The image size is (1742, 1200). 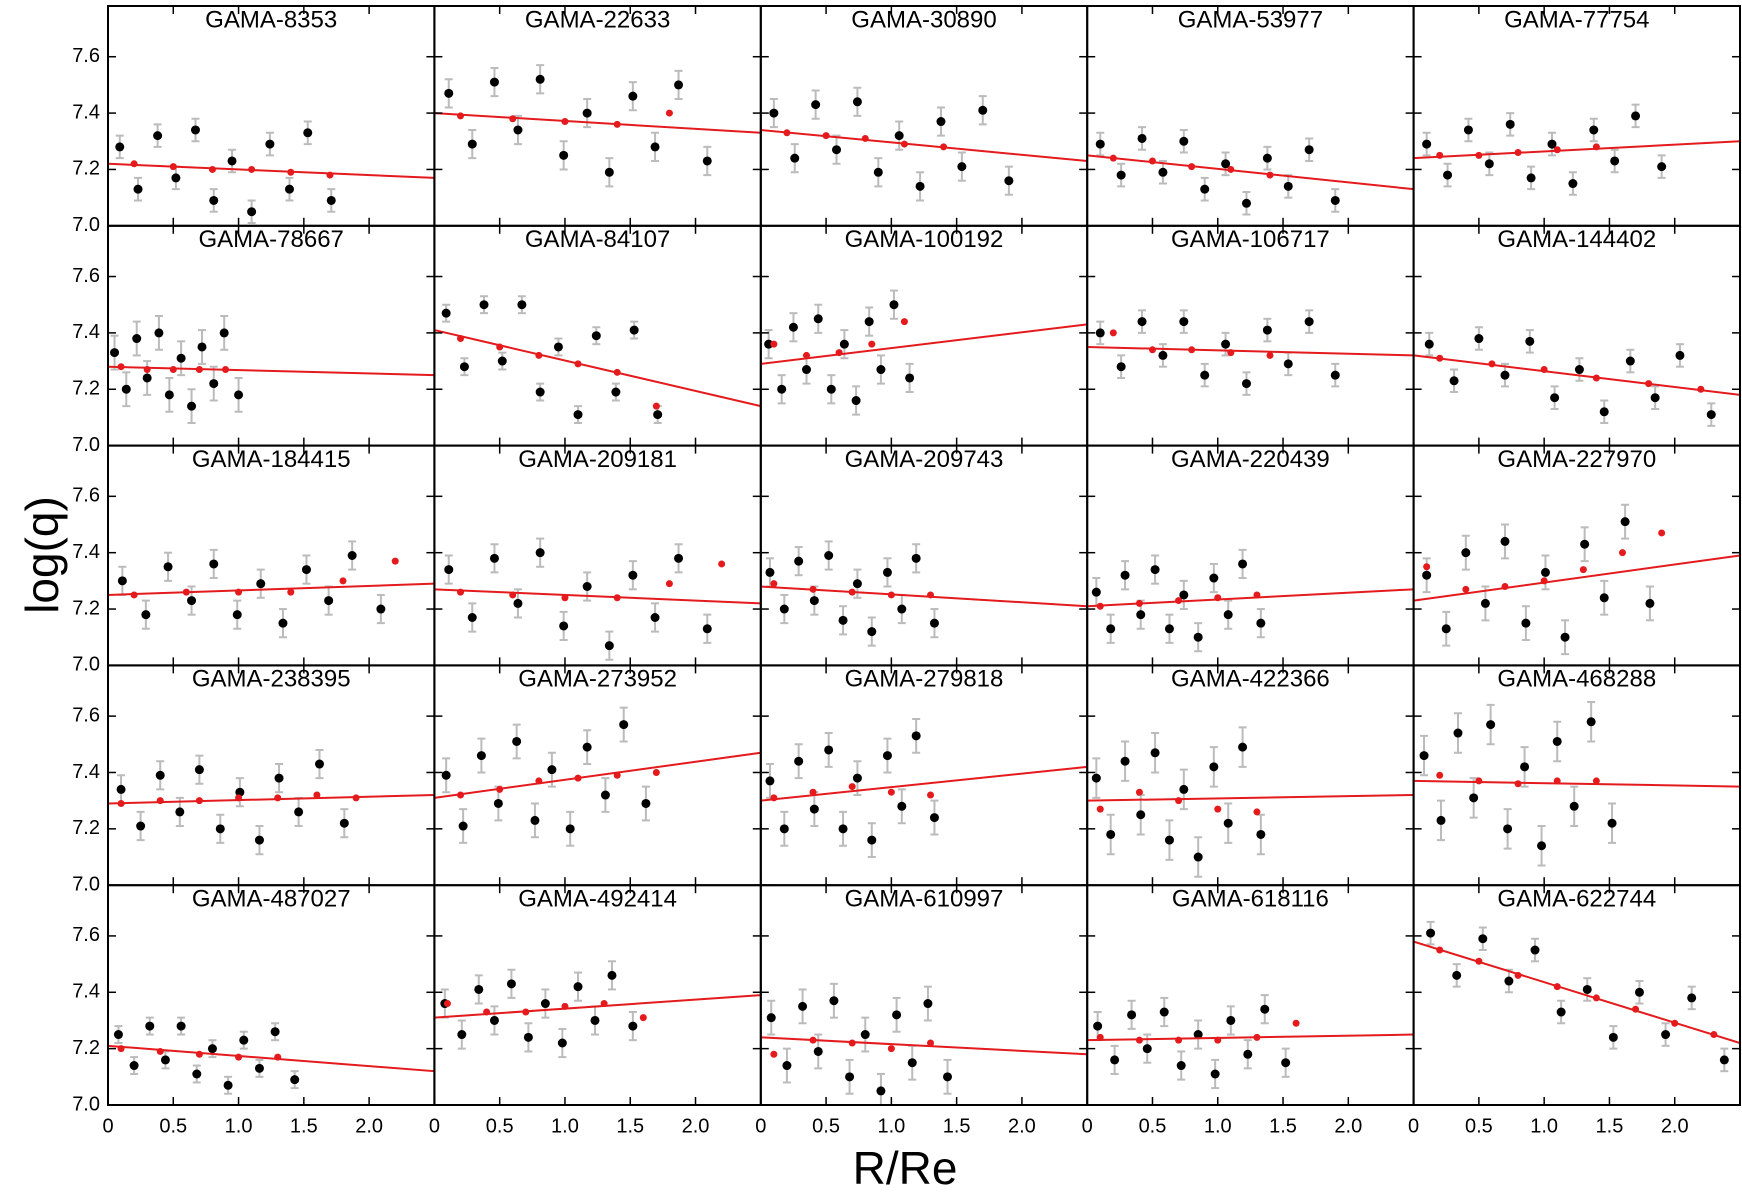 What do you see at coordinates (565, 1126) in the screenshot?
I see `x-tick-label: 1.0` at bounding box center [565, 1126].